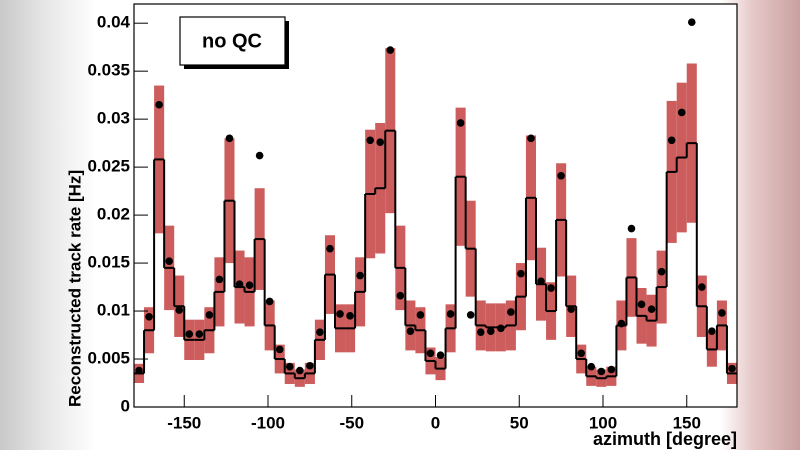  Describe the element at coordinates (435, 422) in the screenshot. I see `x-tick-label: 0` at that location.